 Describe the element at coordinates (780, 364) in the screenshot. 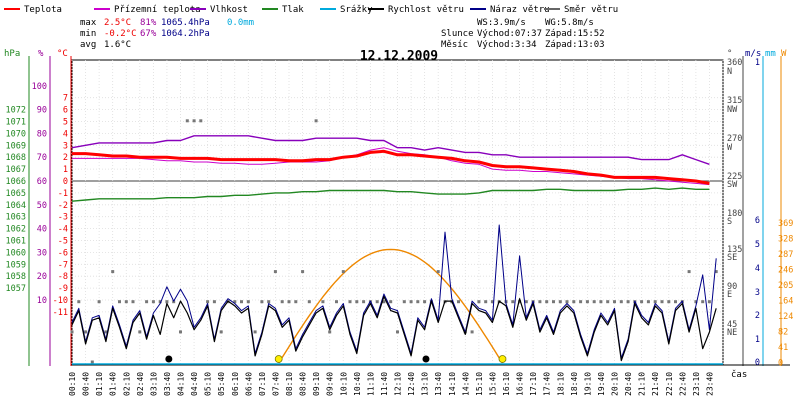

I see `tick-w: 0` at that location.